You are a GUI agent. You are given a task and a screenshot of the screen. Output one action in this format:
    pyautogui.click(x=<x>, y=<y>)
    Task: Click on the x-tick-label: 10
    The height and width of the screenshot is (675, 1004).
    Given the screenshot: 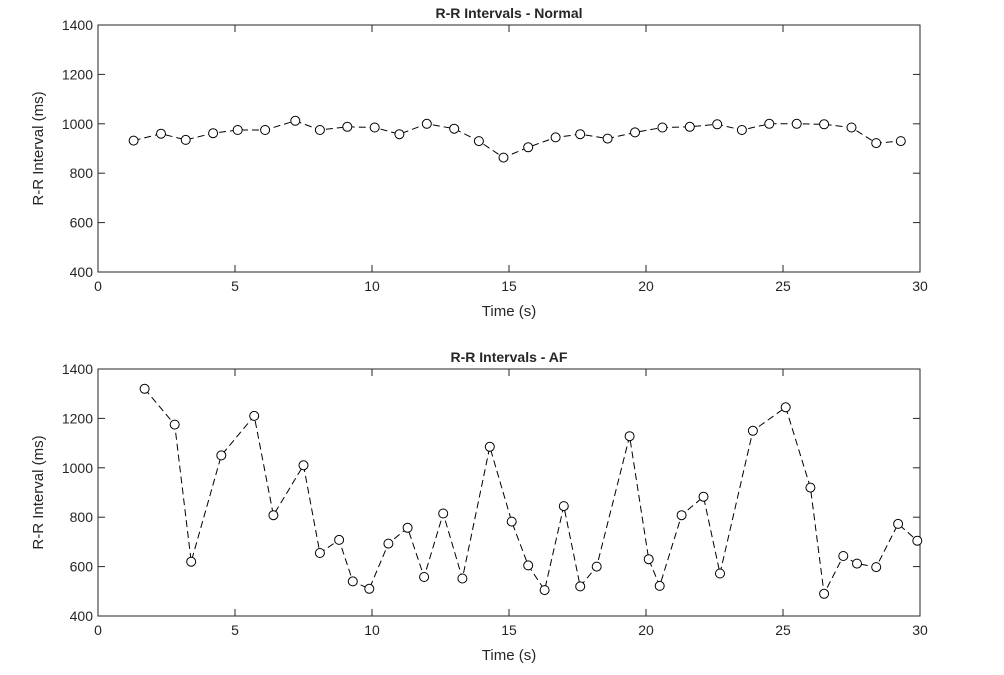 What is the action you would take?
    pyautogui.click(x=372, y=630)
    